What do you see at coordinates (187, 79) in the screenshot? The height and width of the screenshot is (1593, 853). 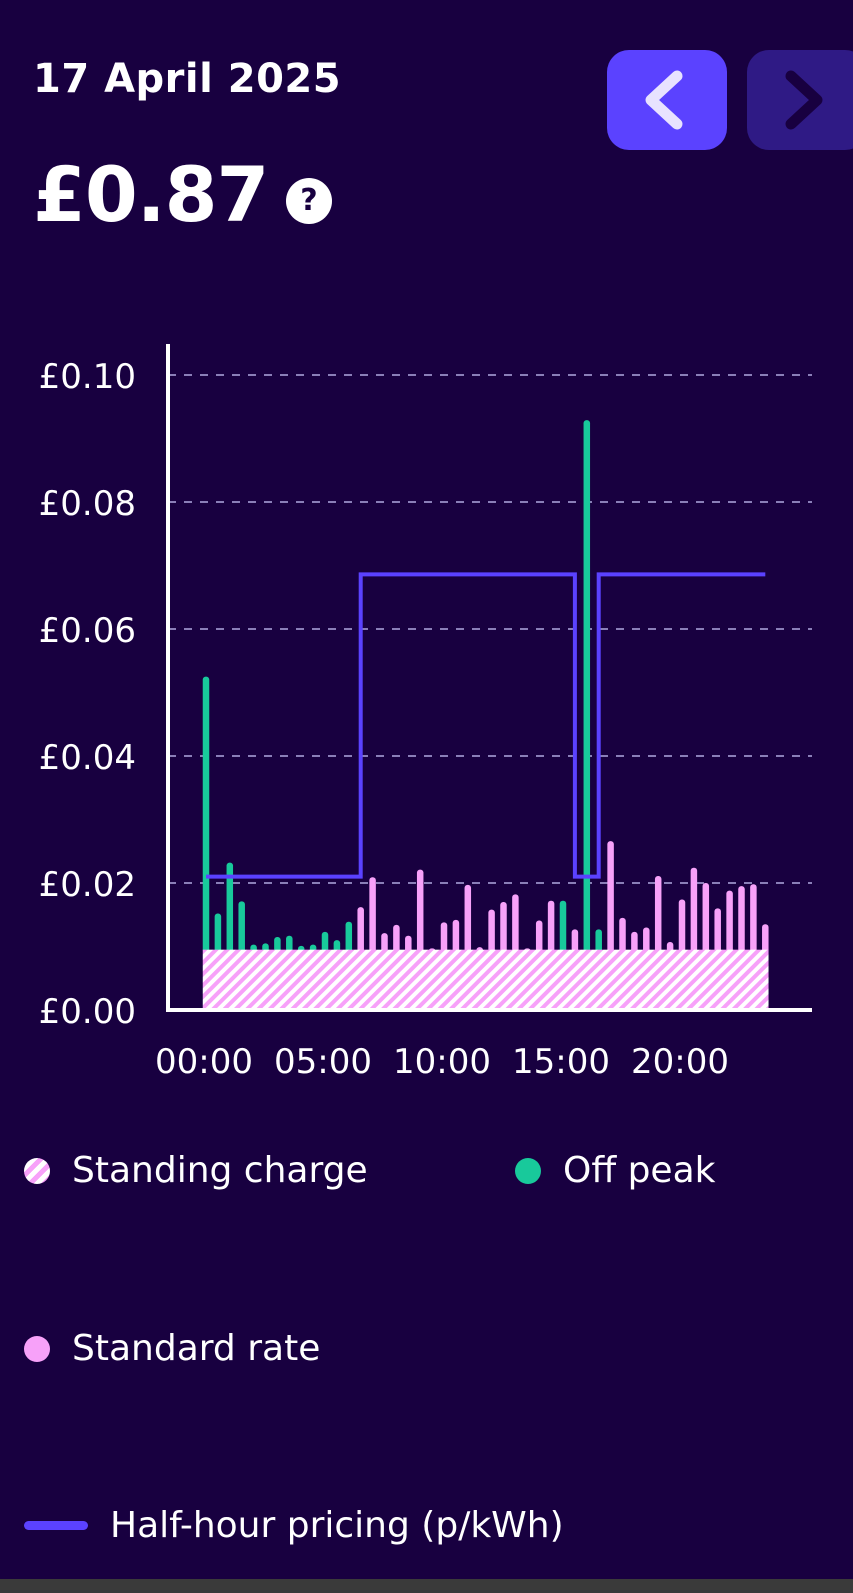 I see `date-title: 17 April 2025` at bounding box center [187, 79].